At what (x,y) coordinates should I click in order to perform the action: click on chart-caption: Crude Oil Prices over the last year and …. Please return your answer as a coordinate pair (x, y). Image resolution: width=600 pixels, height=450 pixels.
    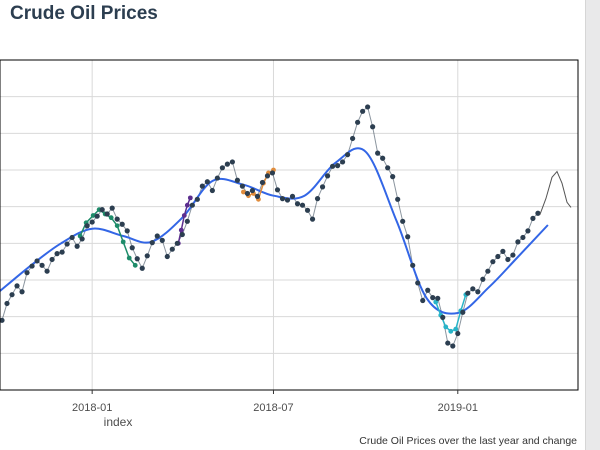
    Looking at the image, I should click on (468, 441).